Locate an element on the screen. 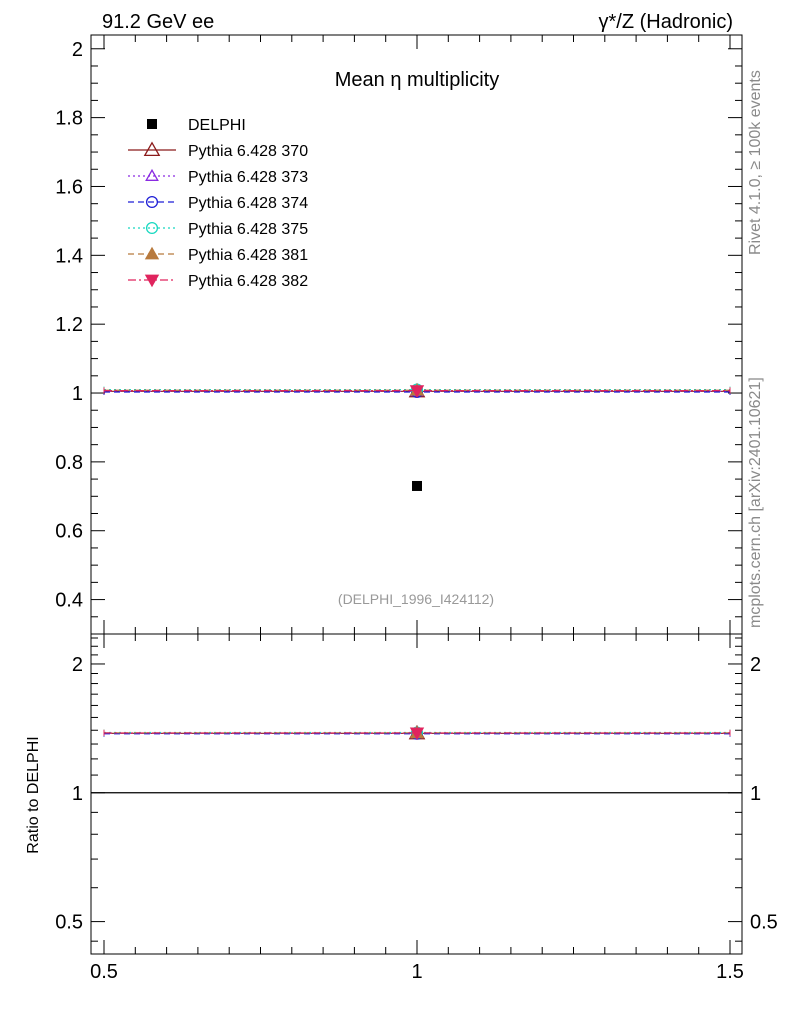 The image size is (786, 1024). ratio-ytick-label-right: 0.5 is located at coordinates (764, 923).